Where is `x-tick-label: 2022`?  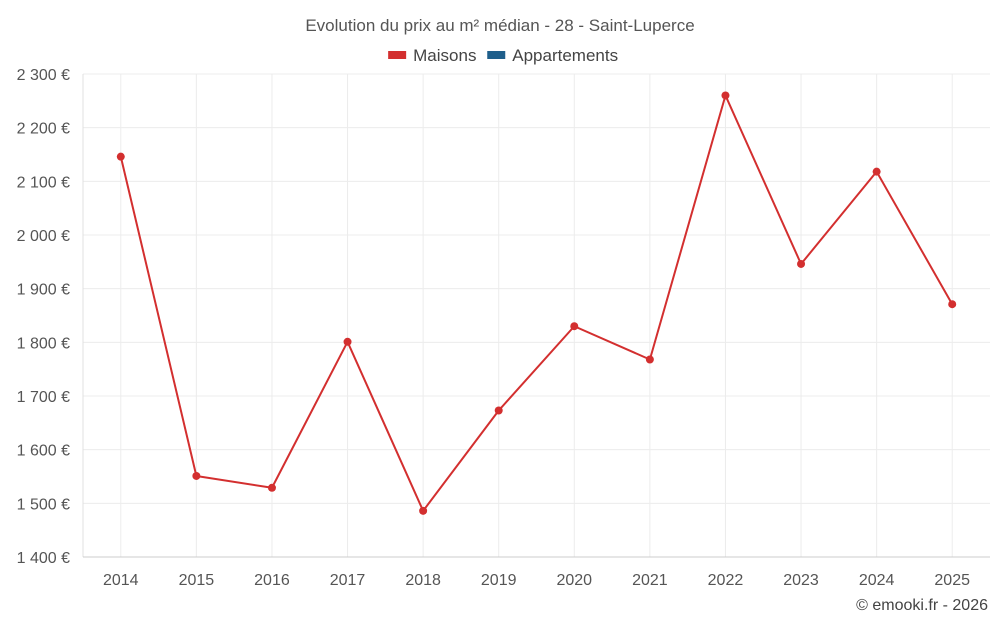
x-tick-label: 2022 is located at coordinates (726, 580).